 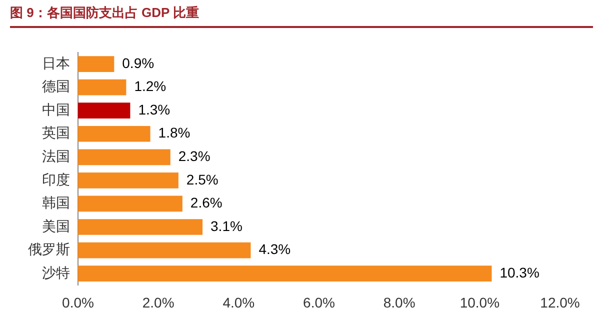 I want to click on data-label: 2.6%, so click(x=206, y=202).